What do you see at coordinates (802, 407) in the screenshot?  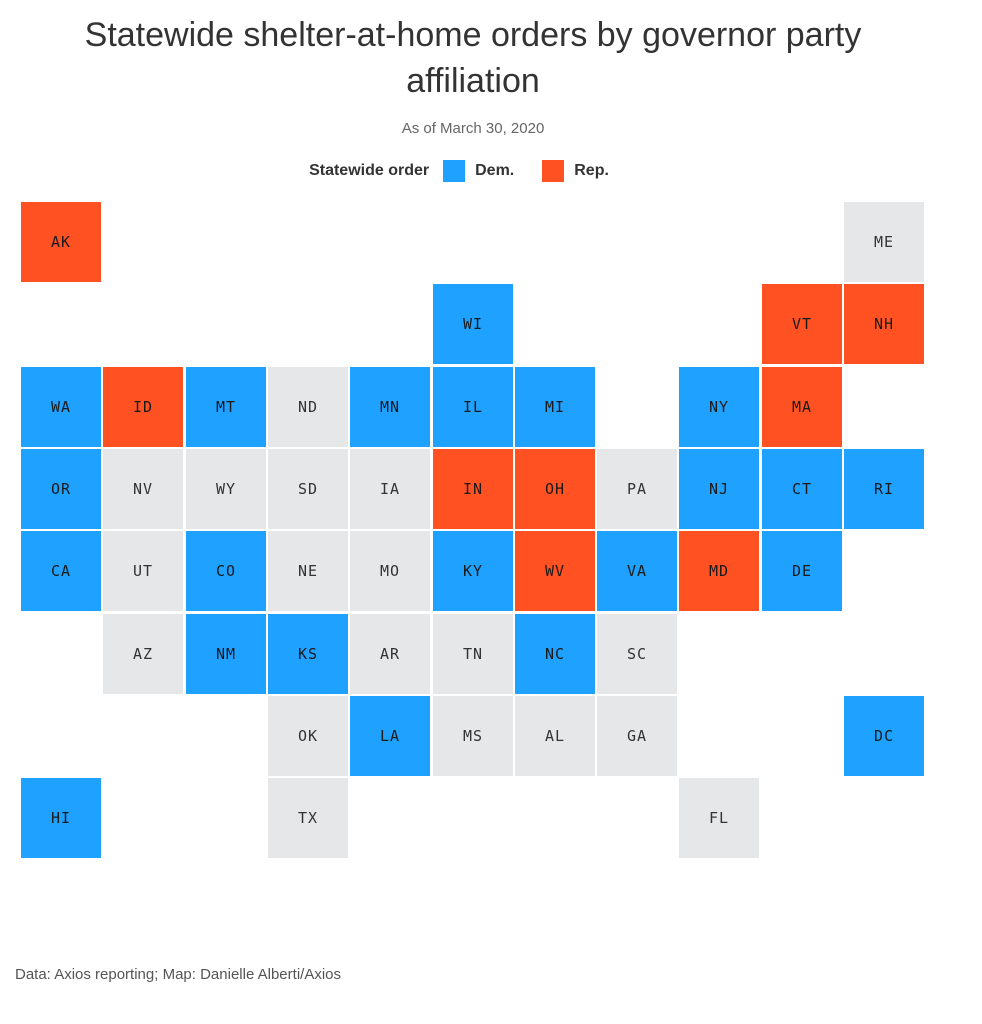 I see `state-tile-ma: MA` at bounding box center [802, 407].